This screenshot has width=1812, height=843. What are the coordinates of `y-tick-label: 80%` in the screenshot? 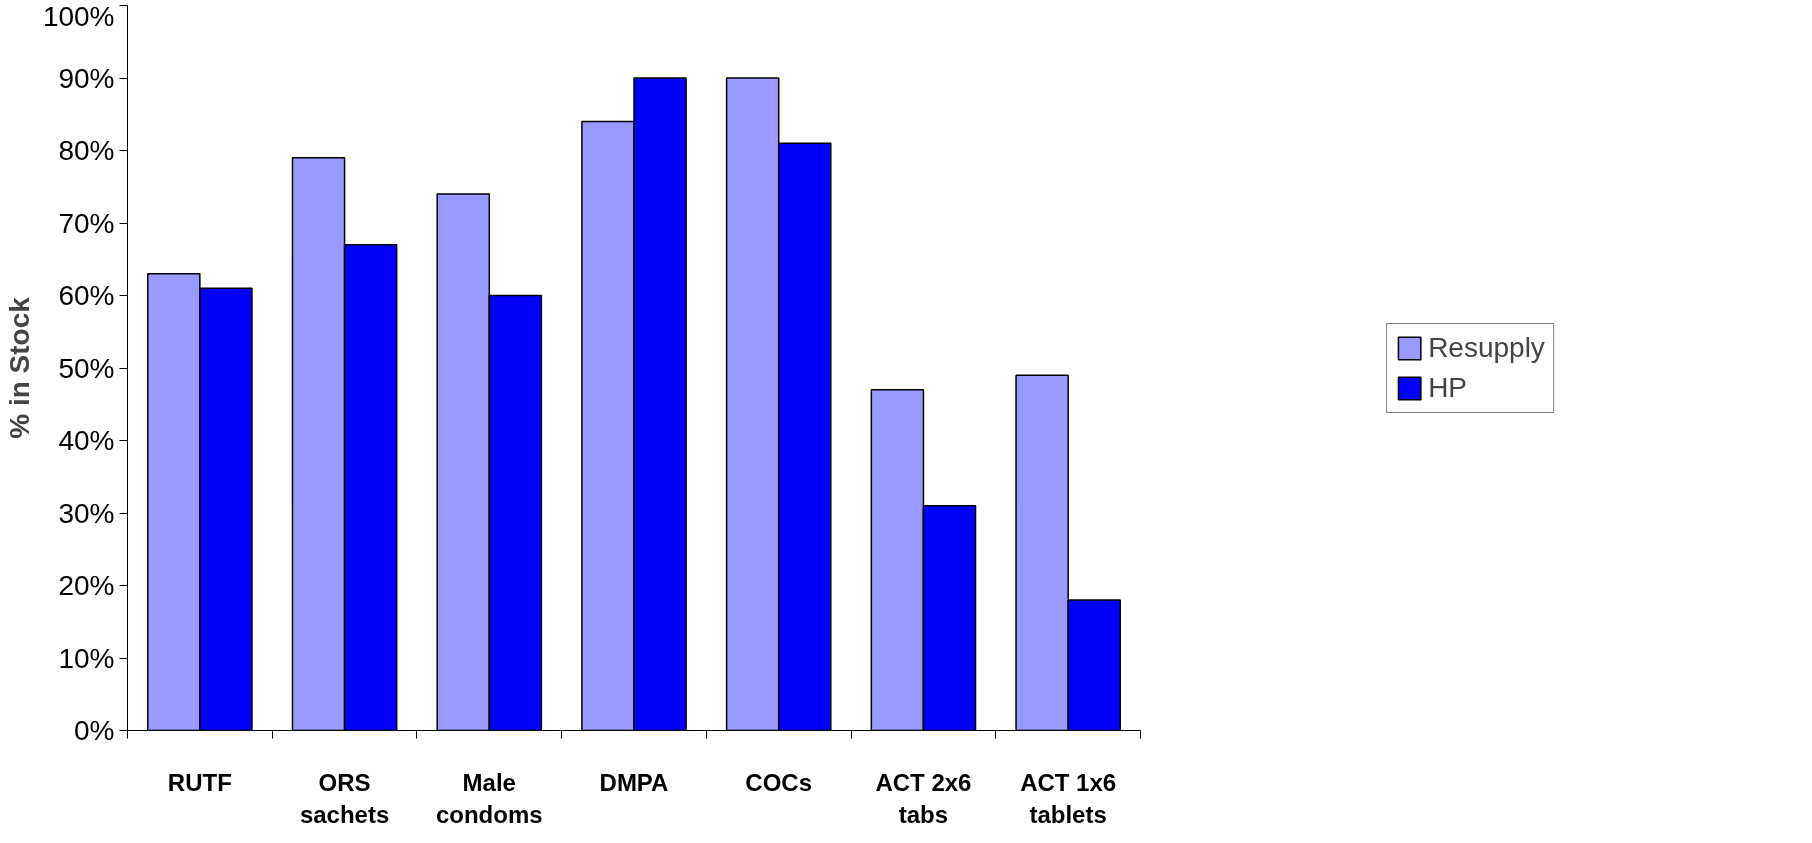 It's located at (86, 150).